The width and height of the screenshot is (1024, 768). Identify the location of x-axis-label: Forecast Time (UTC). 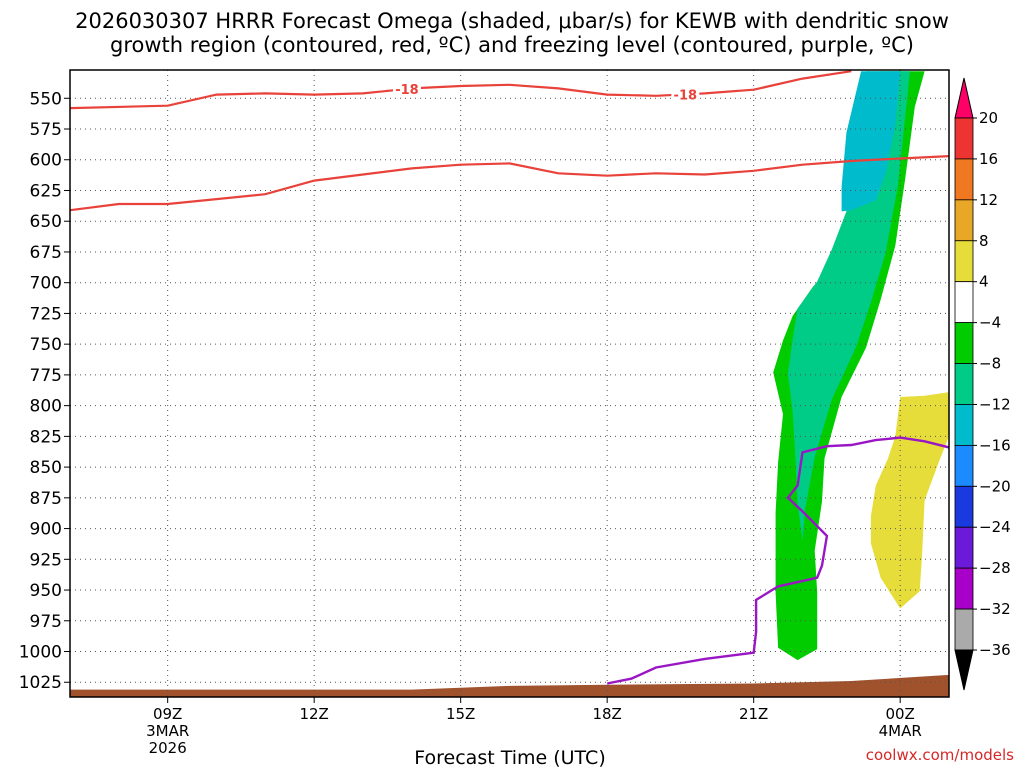
(509, 757).